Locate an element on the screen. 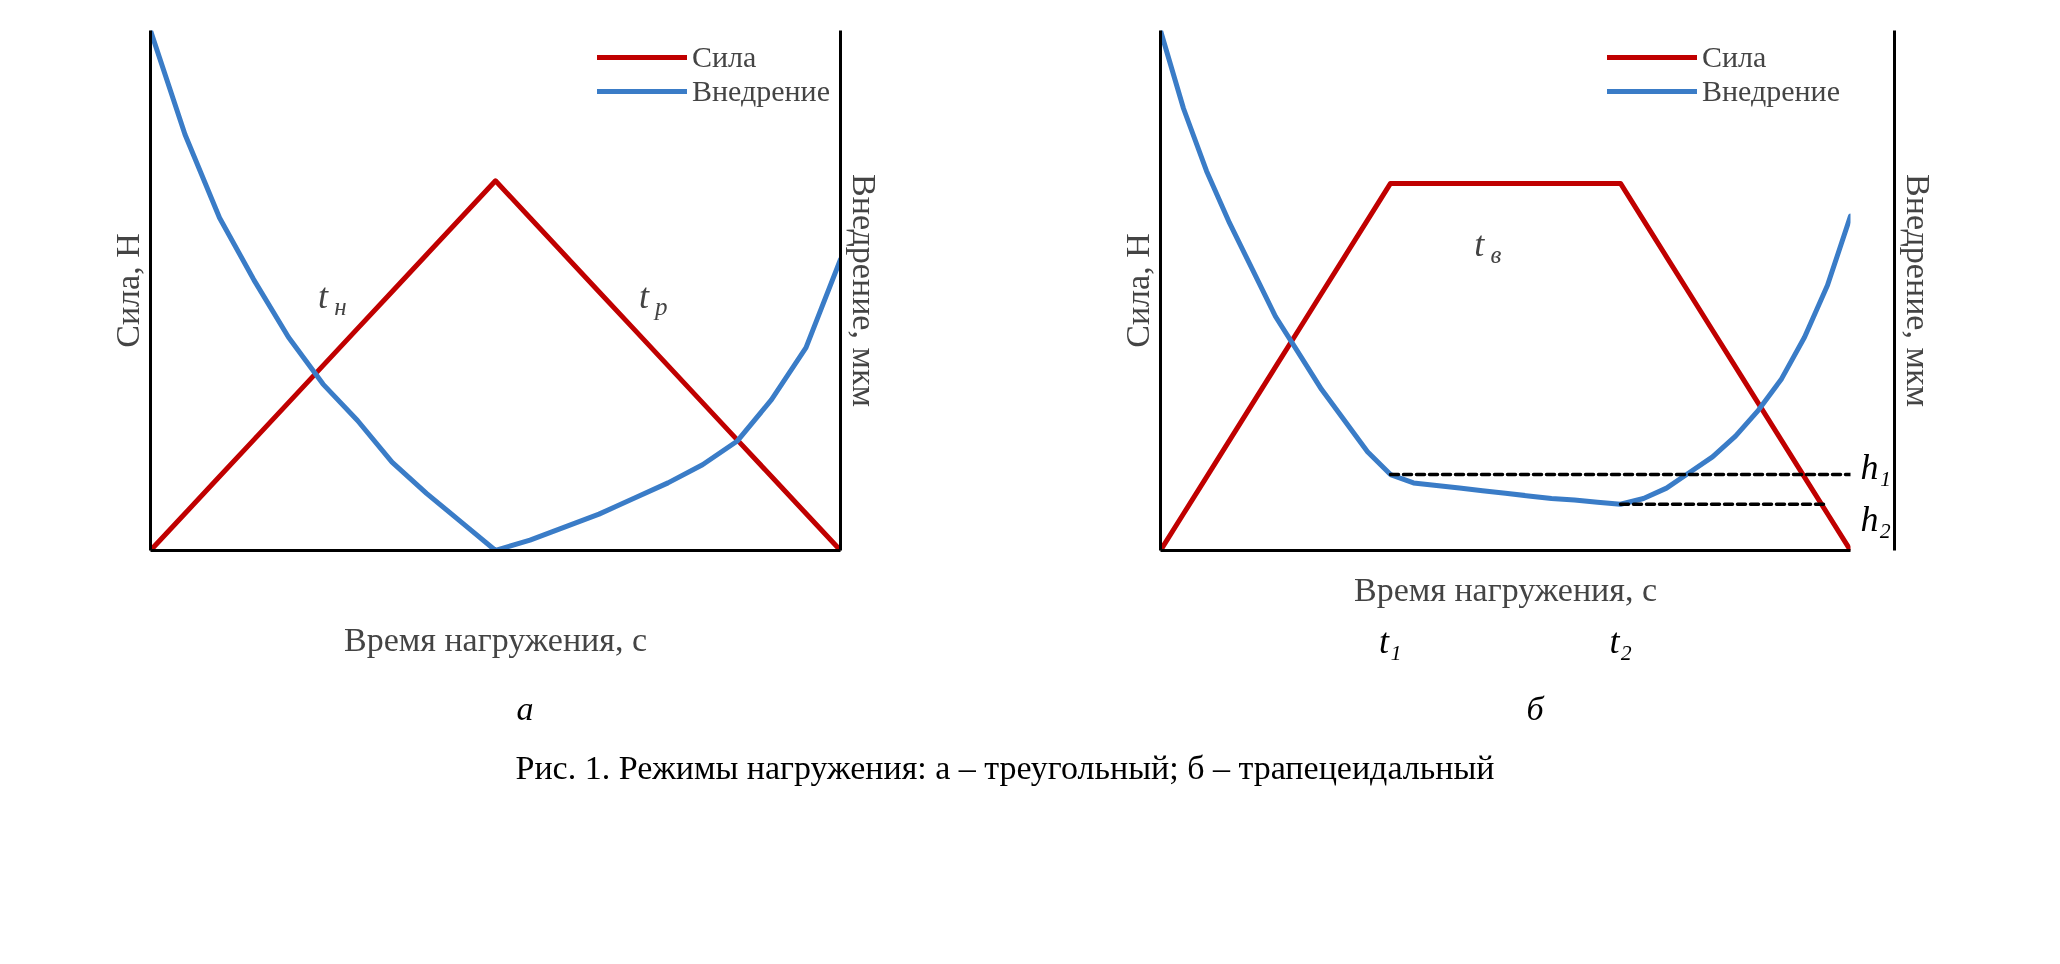 The width and height of the screenshot is (2060, 964). text: t₂ is located at coordinates (1620, 640).